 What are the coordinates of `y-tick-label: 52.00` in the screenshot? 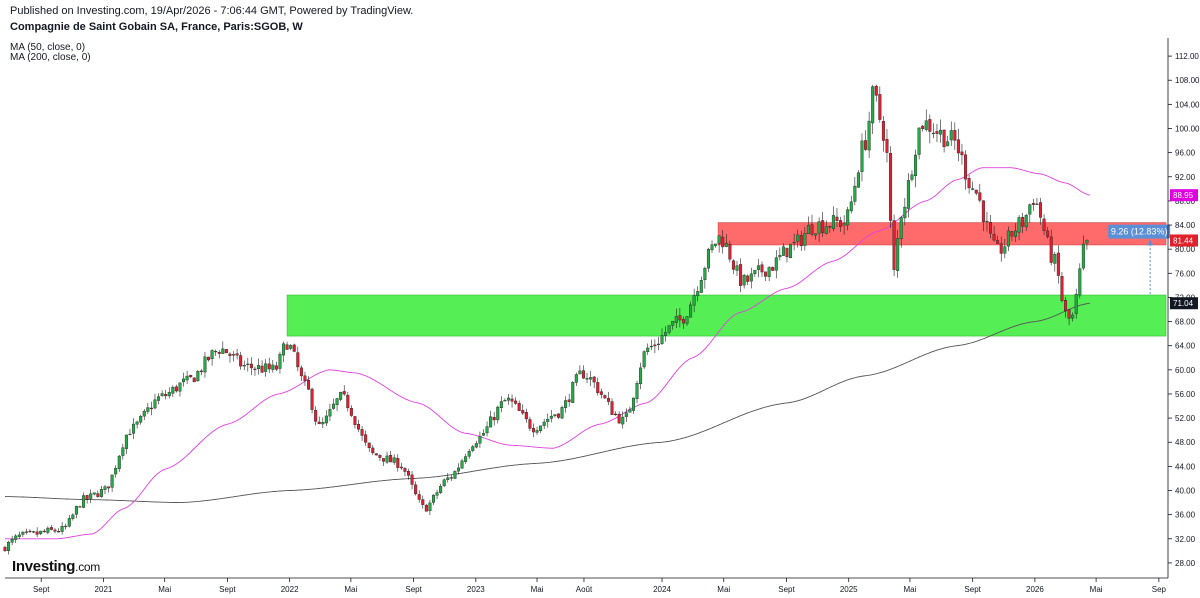 It's located at (1185, 418).